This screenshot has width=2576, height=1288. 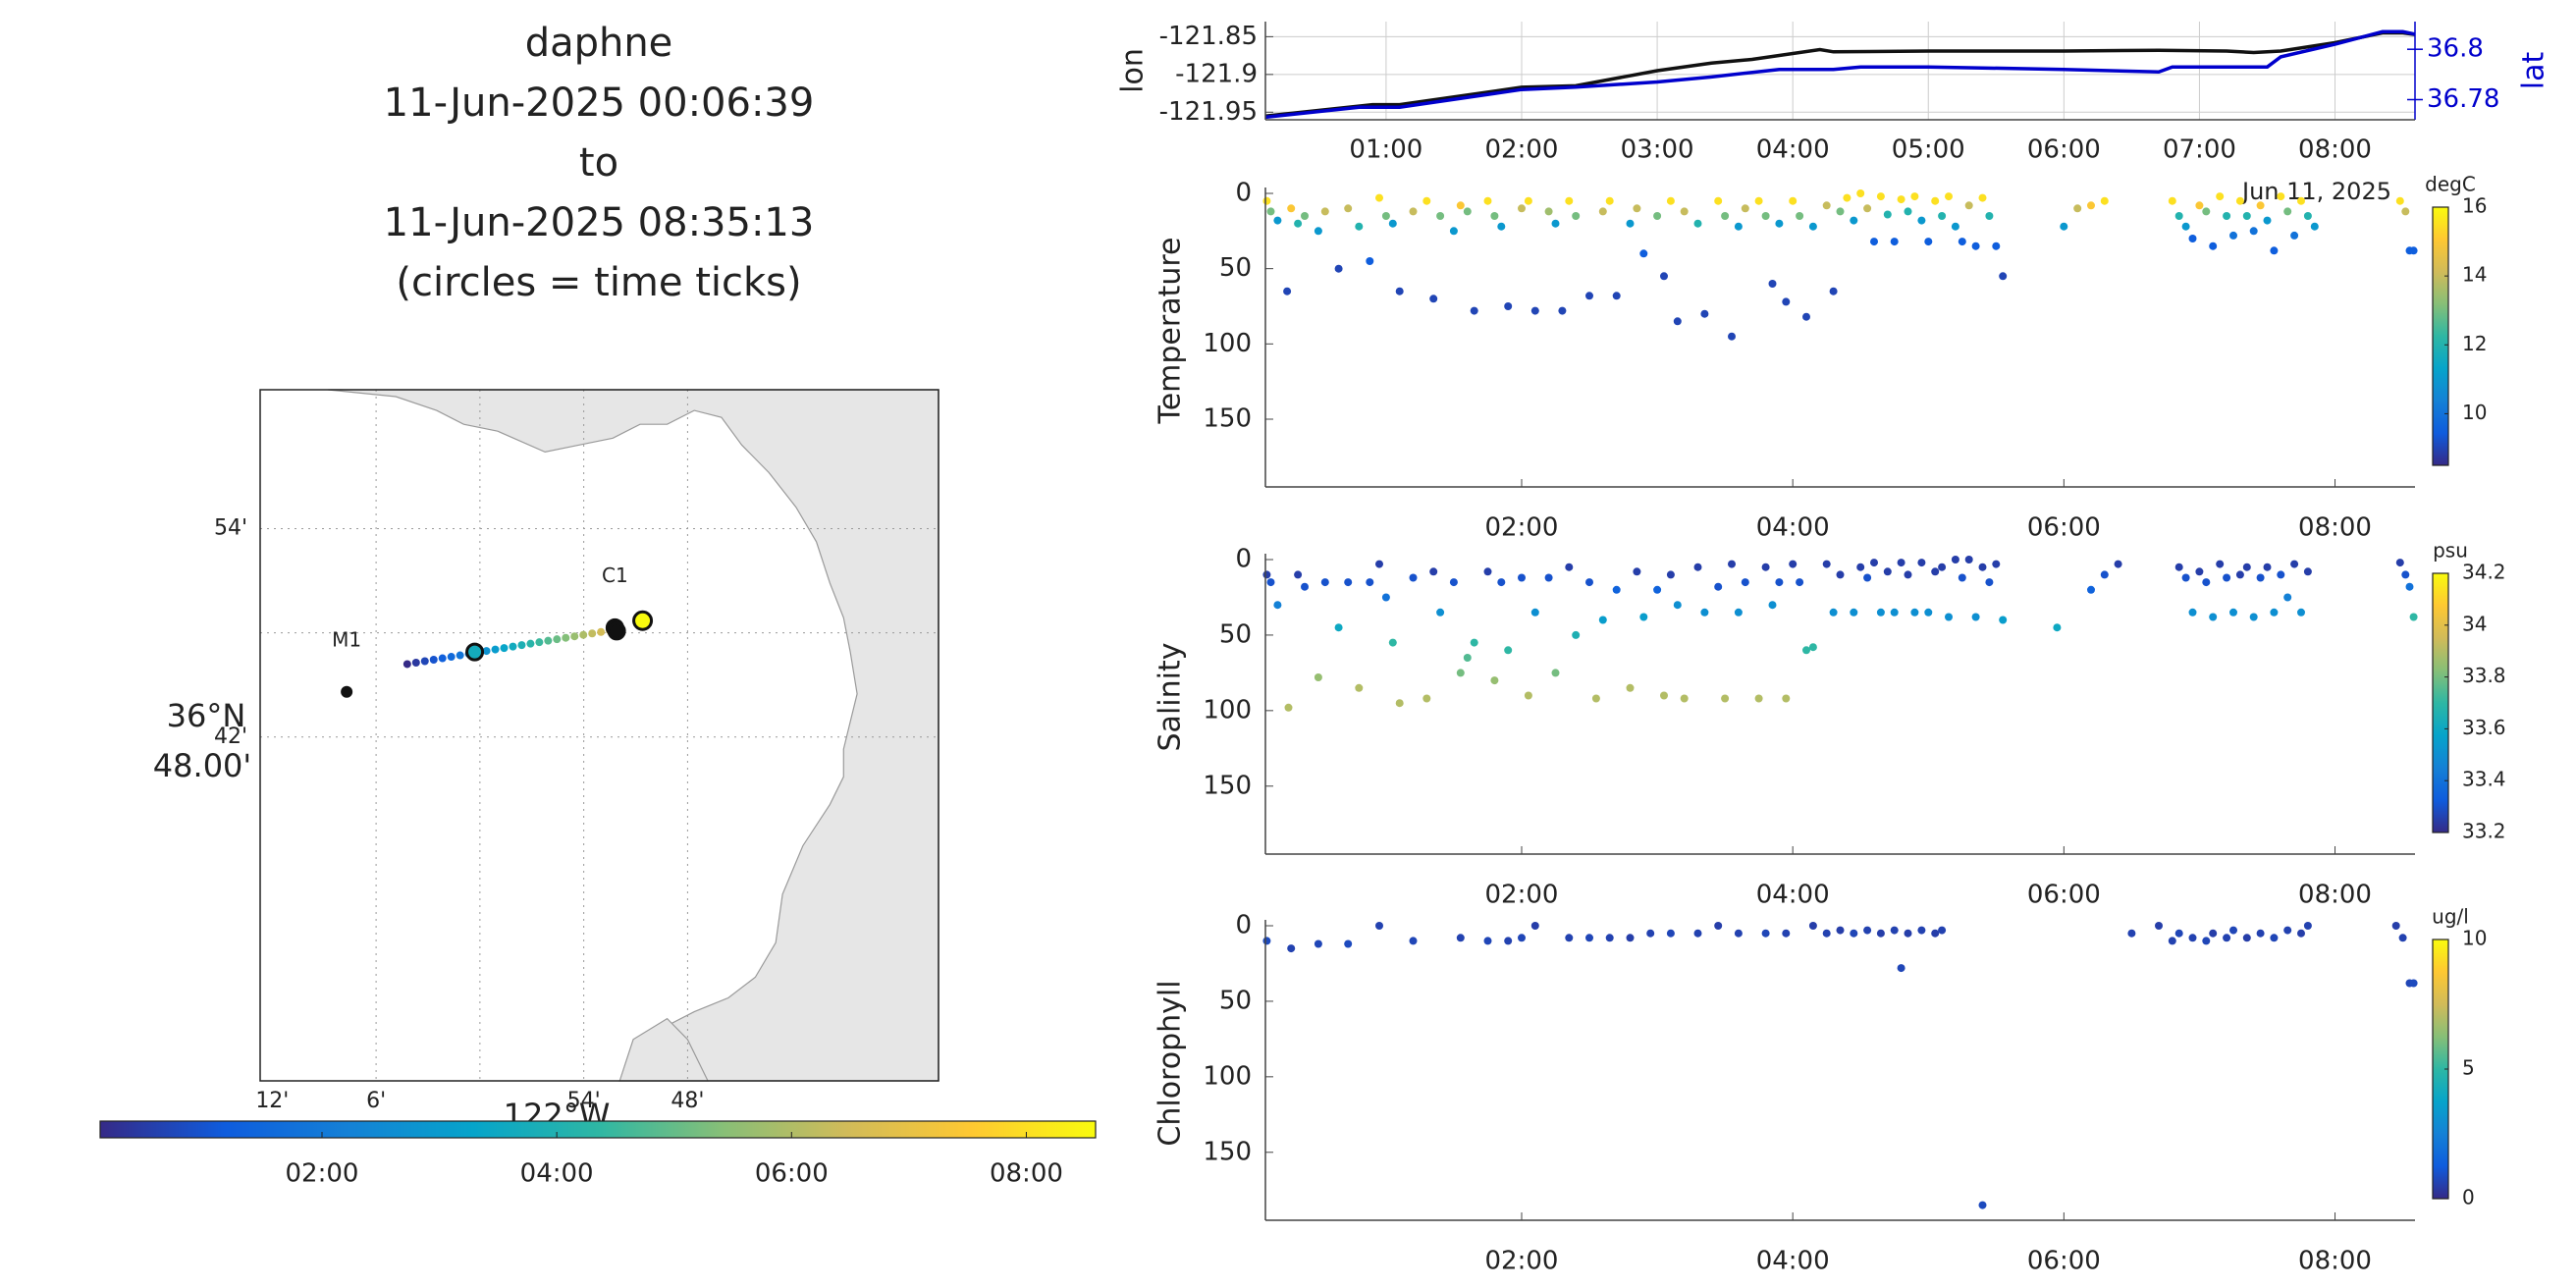 I want to click on lat-line, so click(x=1840, y=74).